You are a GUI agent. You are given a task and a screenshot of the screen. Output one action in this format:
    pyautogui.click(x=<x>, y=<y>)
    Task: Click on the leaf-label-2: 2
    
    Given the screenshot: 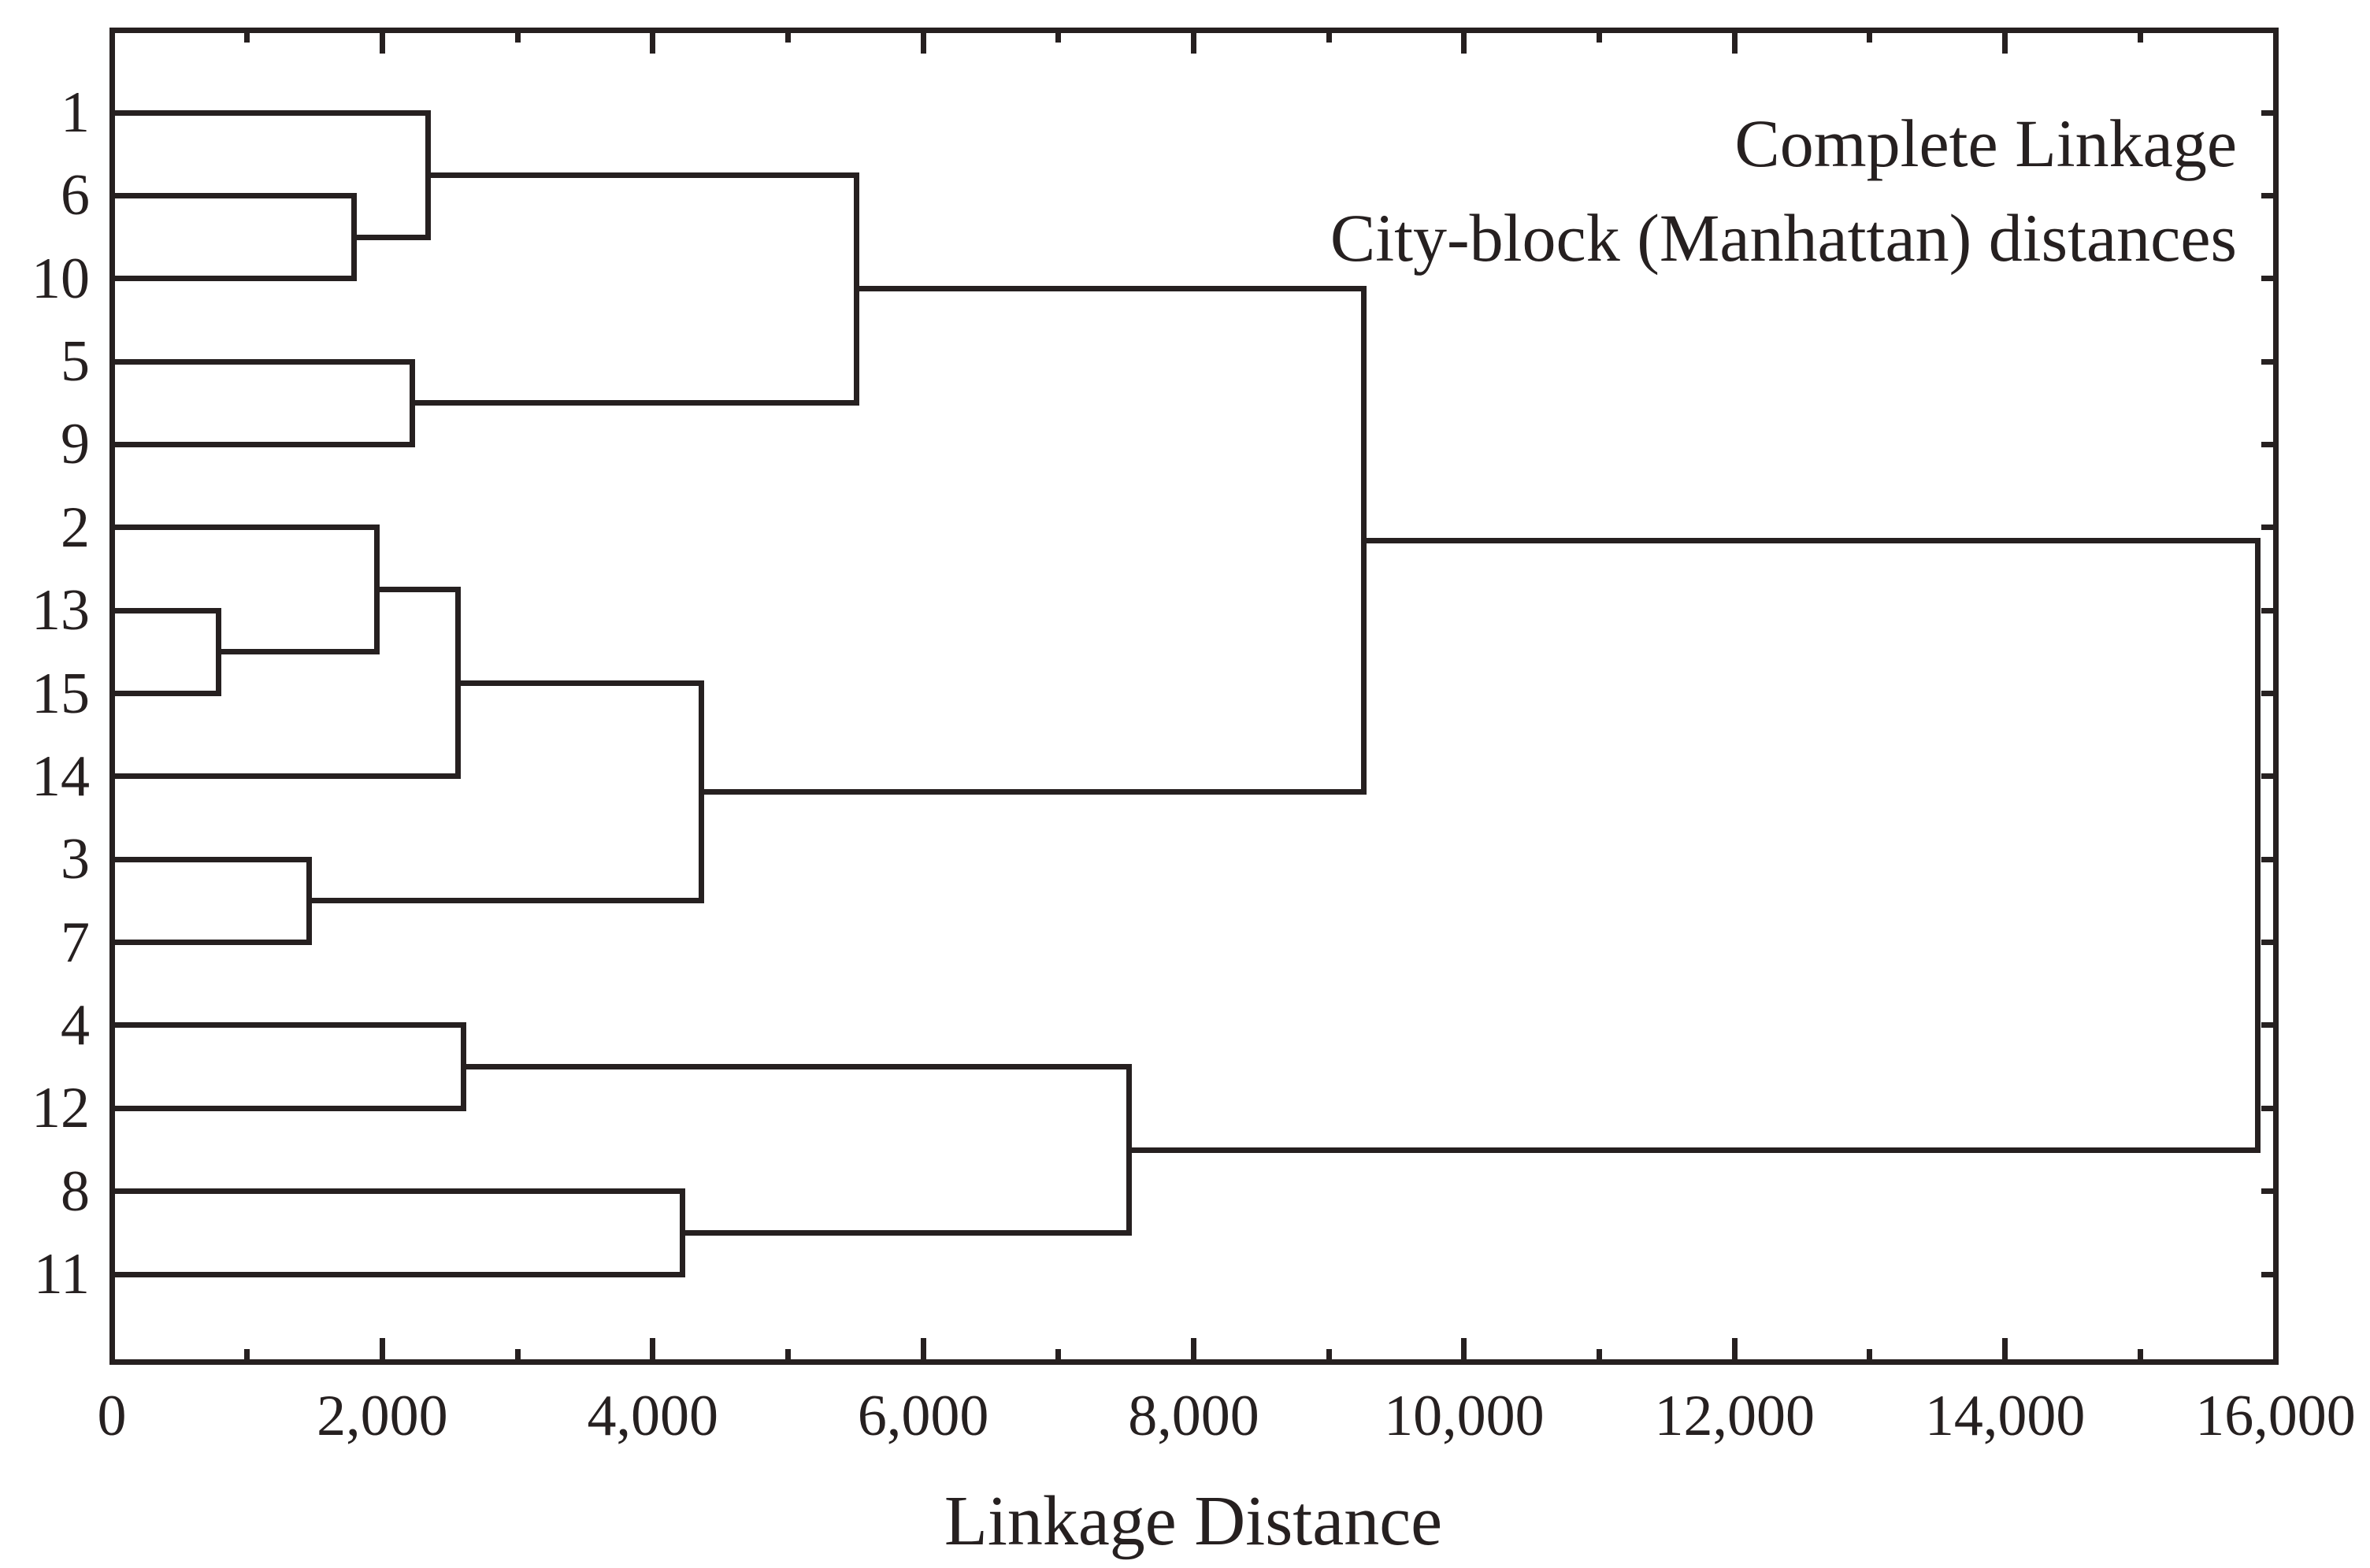 What is the action you would take?
    pyautogui.click(x=75, y=527)
    